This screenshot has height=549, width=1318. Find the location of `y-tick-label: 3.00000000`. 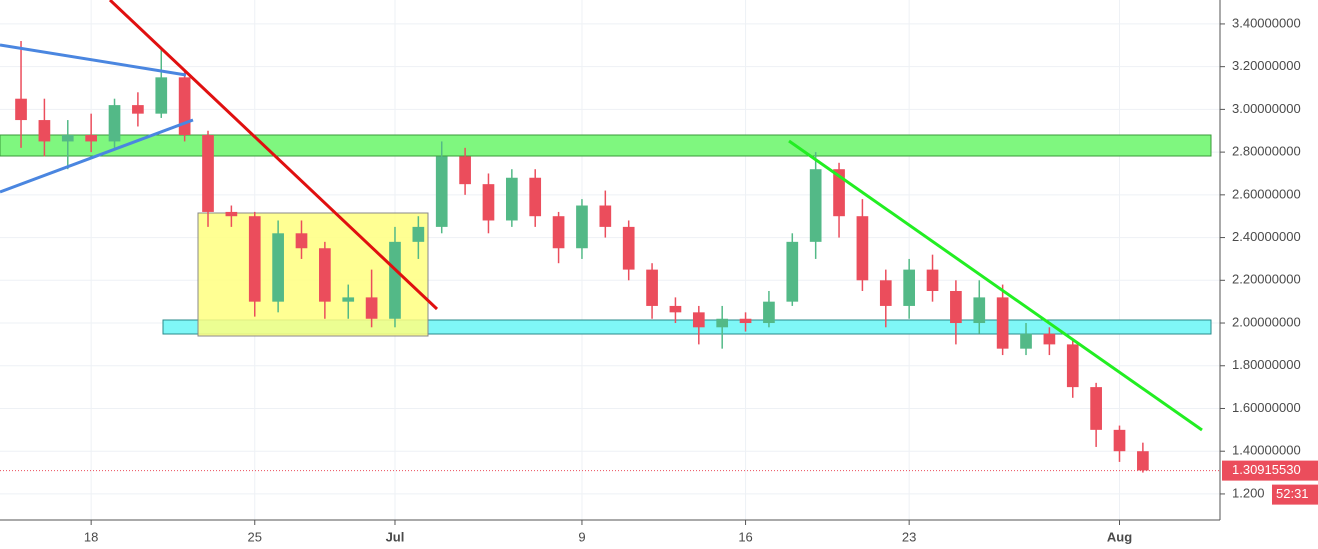

y-tick-label: 3.00000000 is located at coordinates (1266, 108).